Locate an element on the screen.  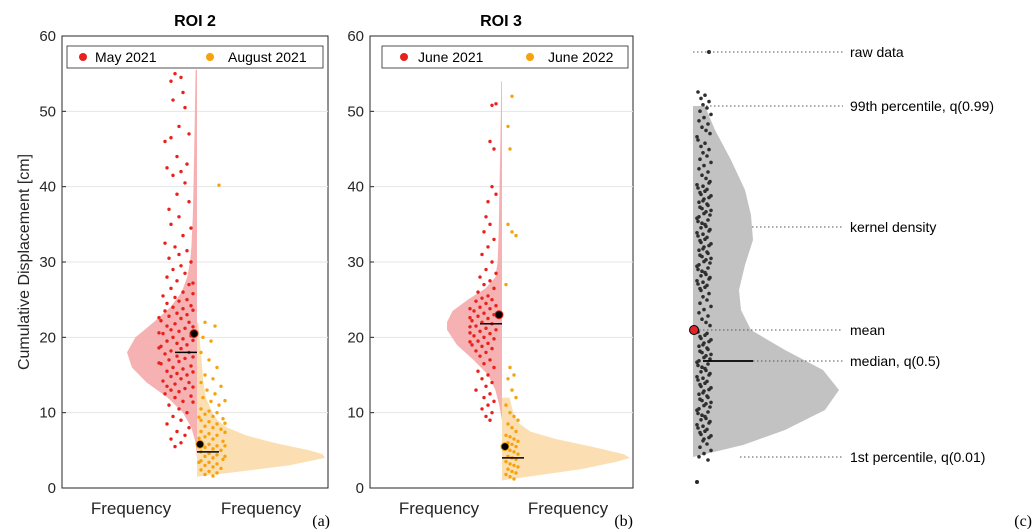
annotation-leaders is located at coordinates (768, 254).